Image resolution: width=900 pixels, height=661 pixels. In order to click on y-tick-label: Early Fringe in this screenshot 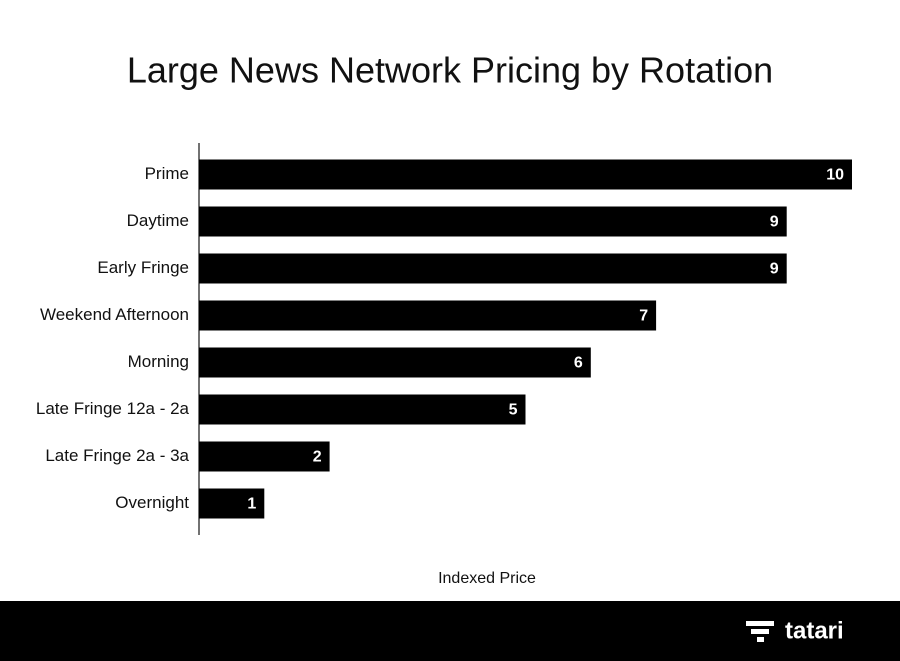, I will do `click(143, 267)`.